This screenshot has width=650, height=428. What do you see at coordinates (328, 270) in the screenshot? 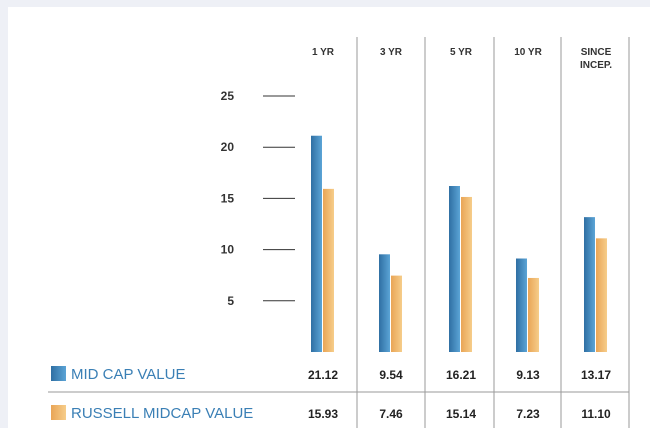
I see `bar-russell-midcap-value-1-yr` at bounding box center [328, 270].